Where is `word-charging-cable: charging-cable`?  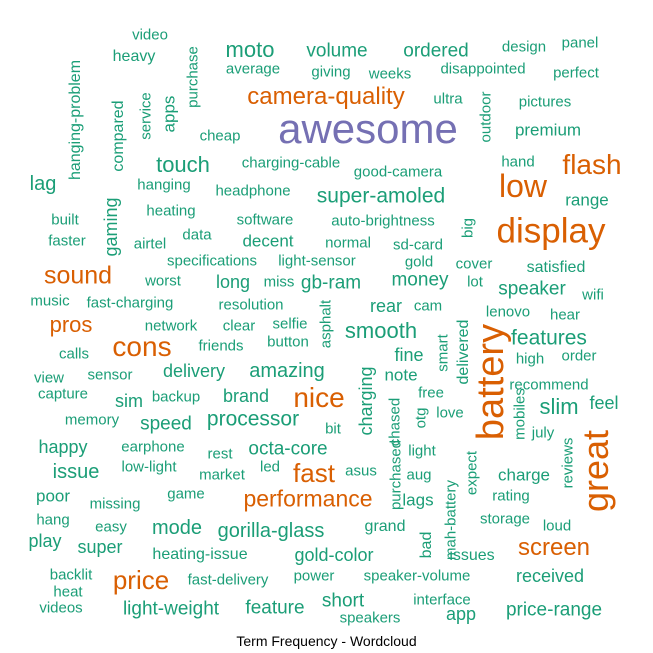 word-charging-cable: charging-cable is located at coordinates (291, 163).